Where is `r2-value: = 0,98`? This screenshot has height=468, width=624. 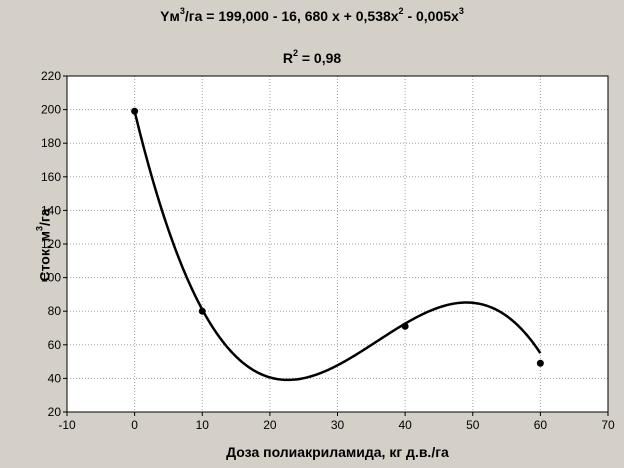
r2-value: = 0,98 is located at coordinates (319, 58).